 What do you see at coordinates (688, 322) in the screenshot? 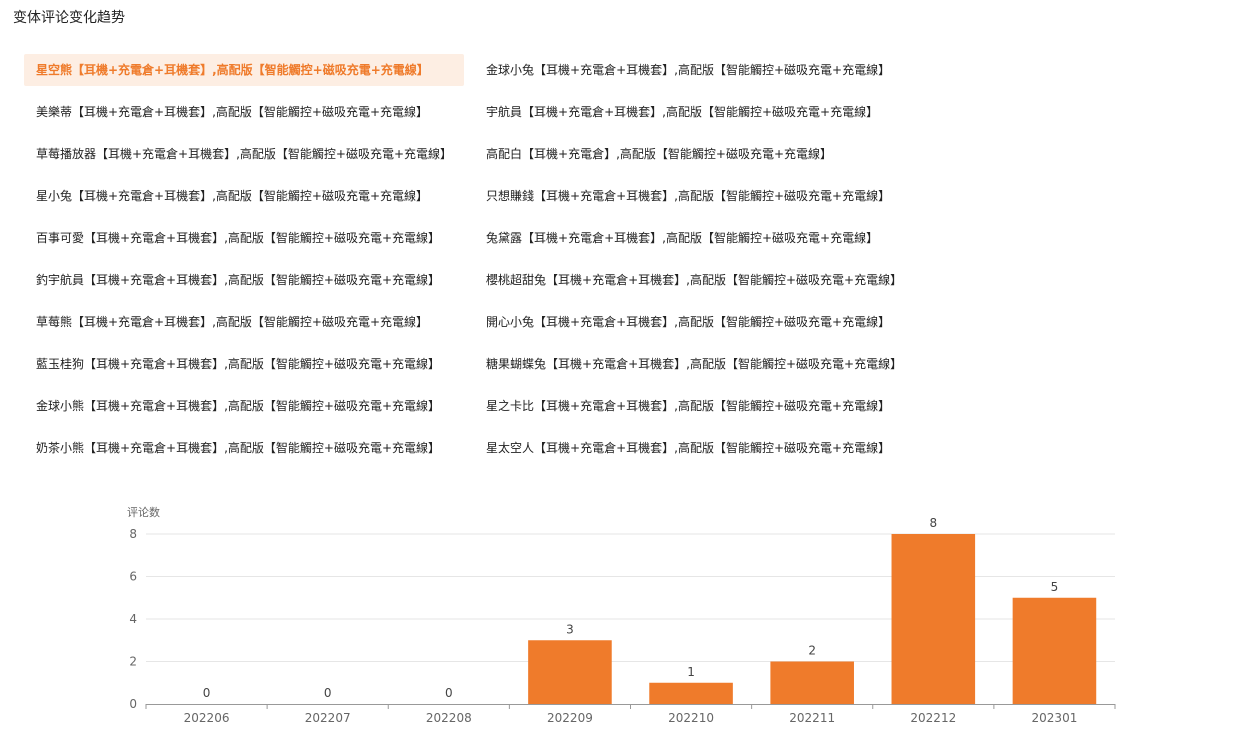
I see `variant-tab: 開心小兔【耳機+充電倉+耳機套】,高配版【智能觸控+磁吸充電+充電線】` at bounding box center [688, 322].